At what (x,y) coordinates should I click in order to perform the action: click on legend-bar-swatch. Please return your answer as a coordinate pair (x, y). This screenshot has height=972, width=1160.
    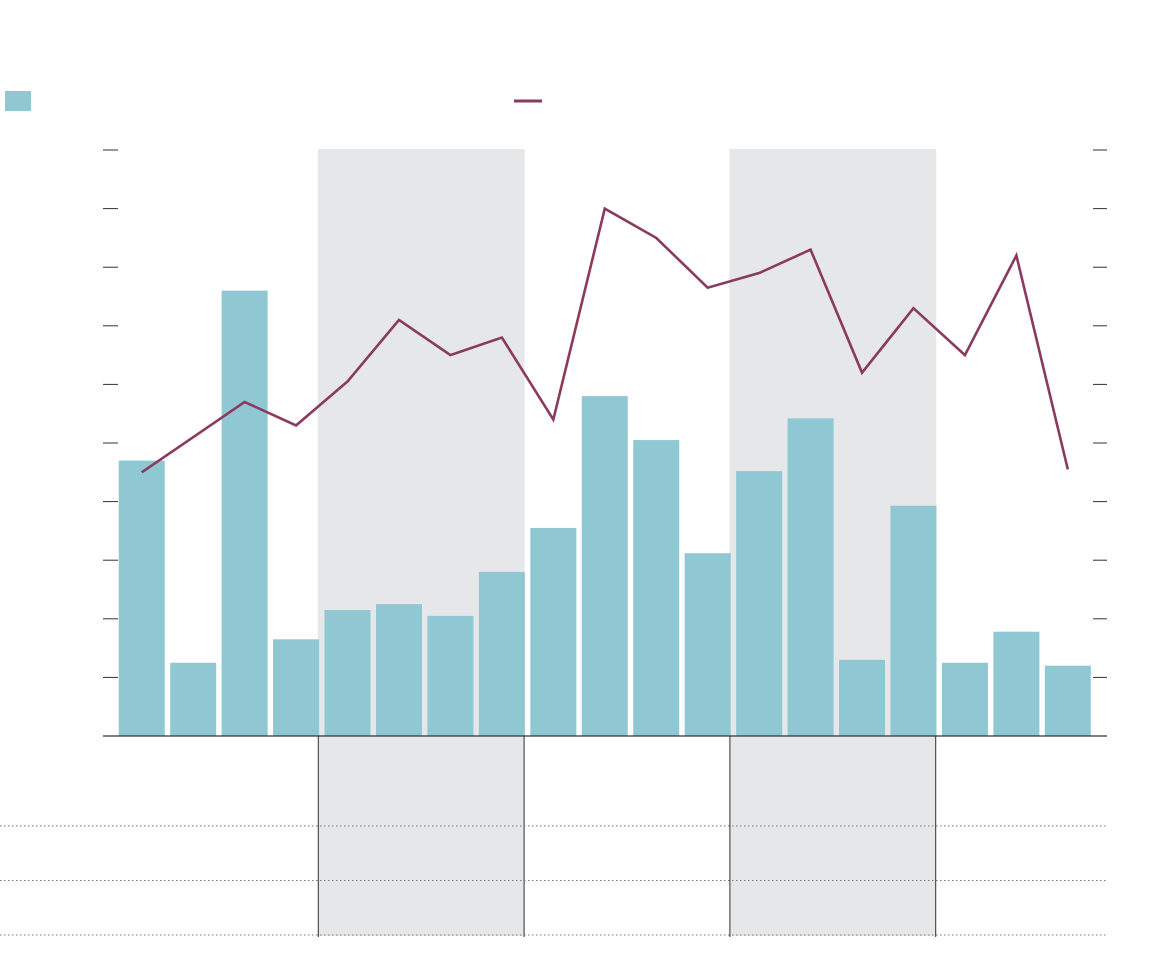
    Looking at the image, I should click on (18, 101).